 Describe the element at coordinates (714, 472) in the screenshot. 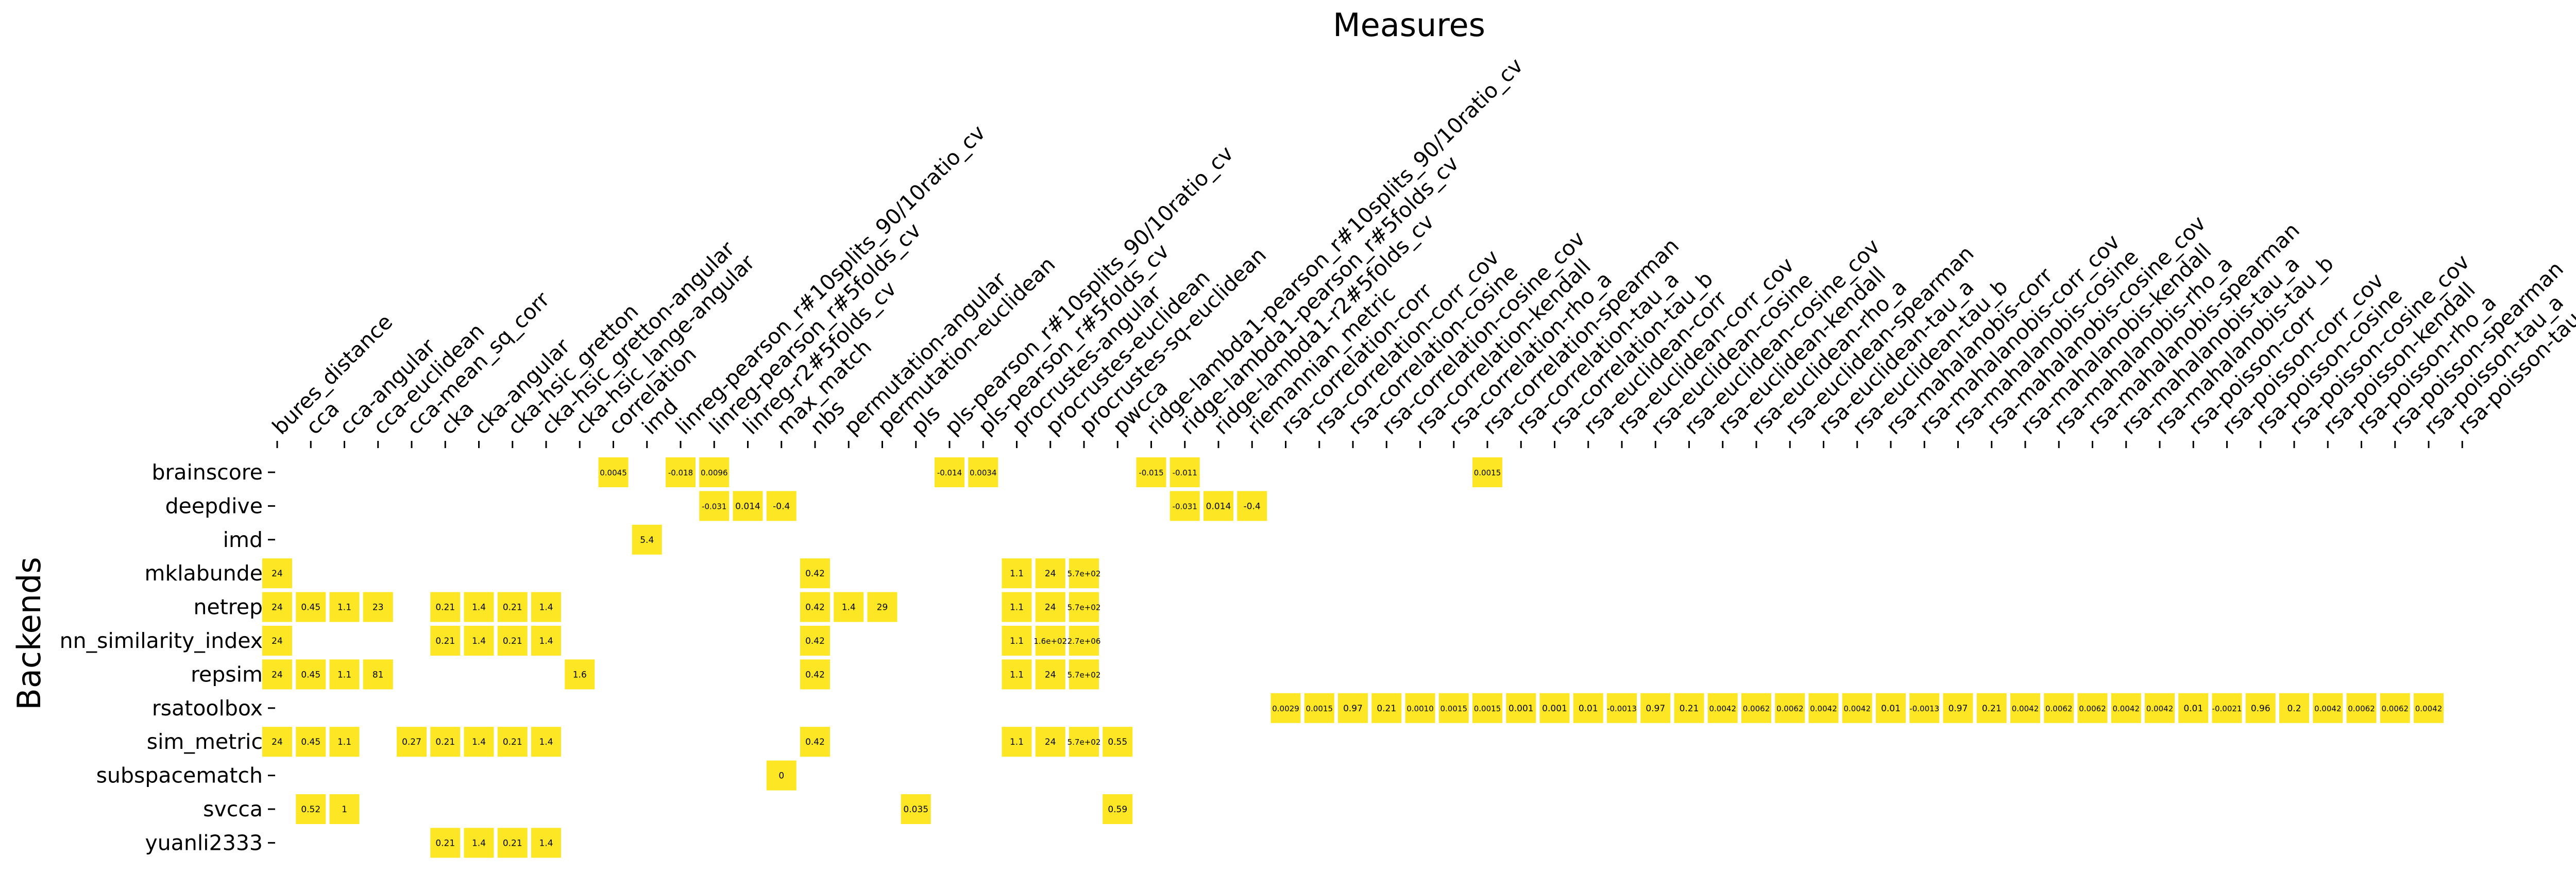

I see `cell-value-label: 0.0096` at that location.